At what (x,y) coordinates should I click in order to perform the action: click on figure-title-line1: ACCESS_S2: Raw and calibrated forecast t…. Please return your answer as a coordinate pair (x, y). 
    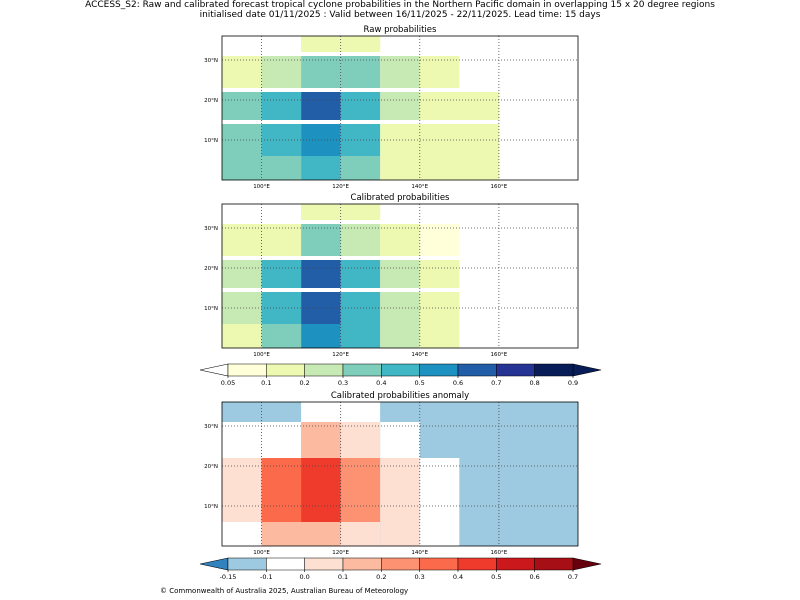
    Looking at the image, I should click on (400, 5).